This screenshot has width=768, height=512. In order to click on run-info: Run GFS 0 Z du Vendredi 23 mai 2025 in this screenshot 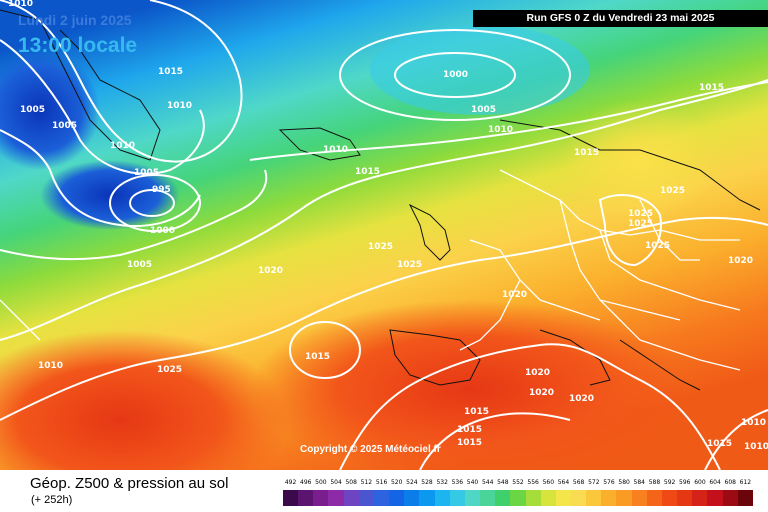, I will do `click(620, 18)`.